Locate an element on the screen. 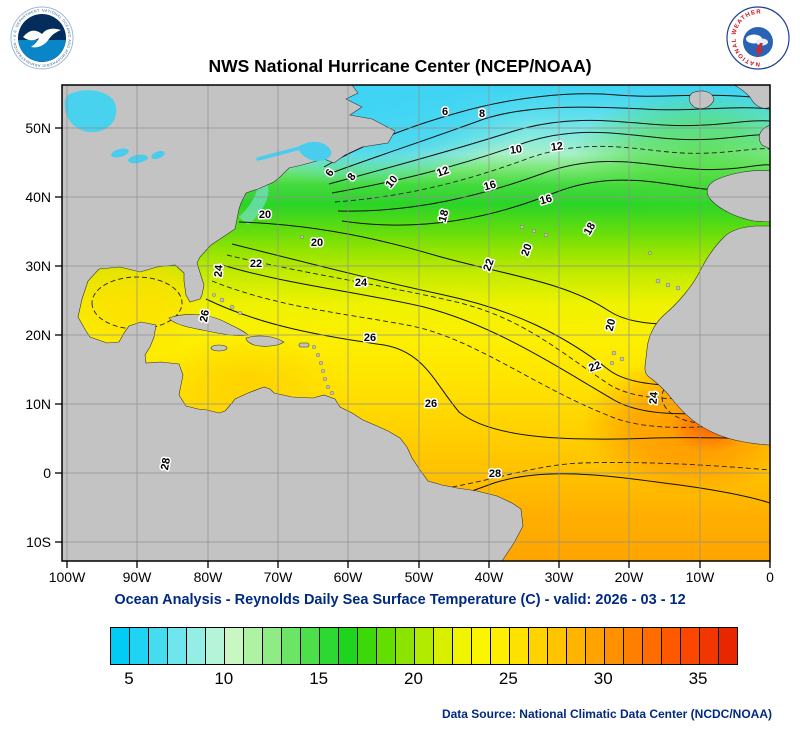 The height and width of the screenshot is (737, 800). isotherm-25-dashed is located at coordinates (490, 354).